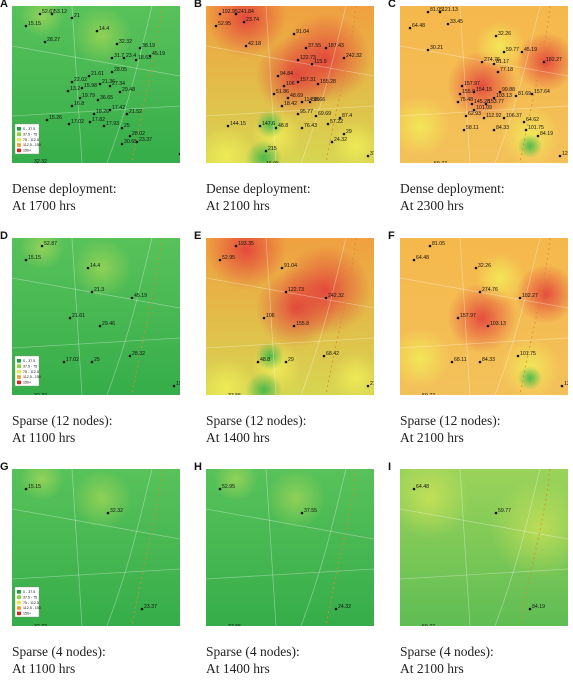 This screenshot has height=694, width=573. What do you see at coordinates (118, 84) in the screenshot?
I see `node-value-label: 27.34` at bounding box center [118, 84].